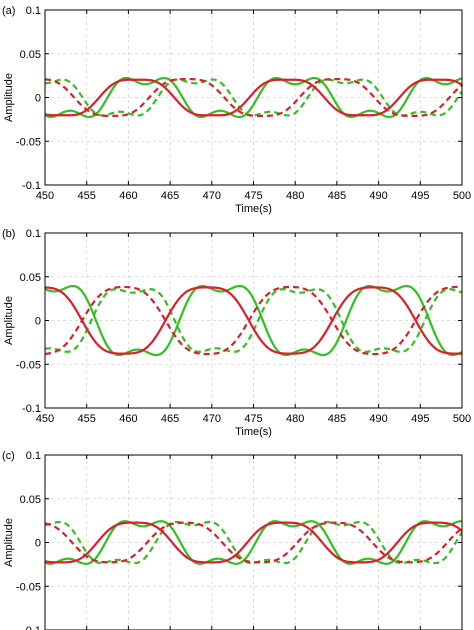  I want to click on series-line-green-dashed, so click(253, 97).